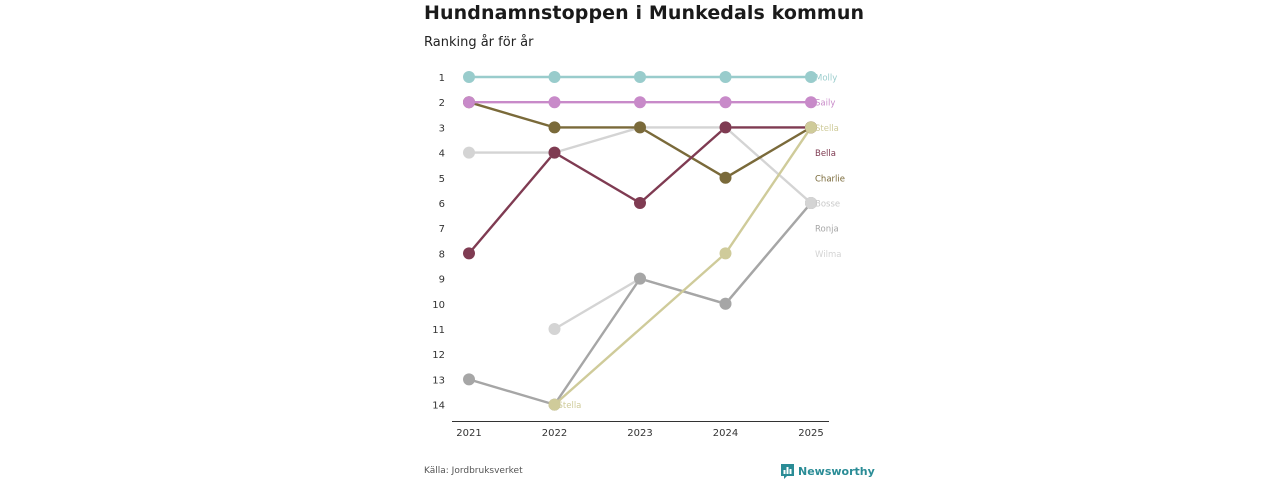  I want to click on series-wilma, so click(683, 266).